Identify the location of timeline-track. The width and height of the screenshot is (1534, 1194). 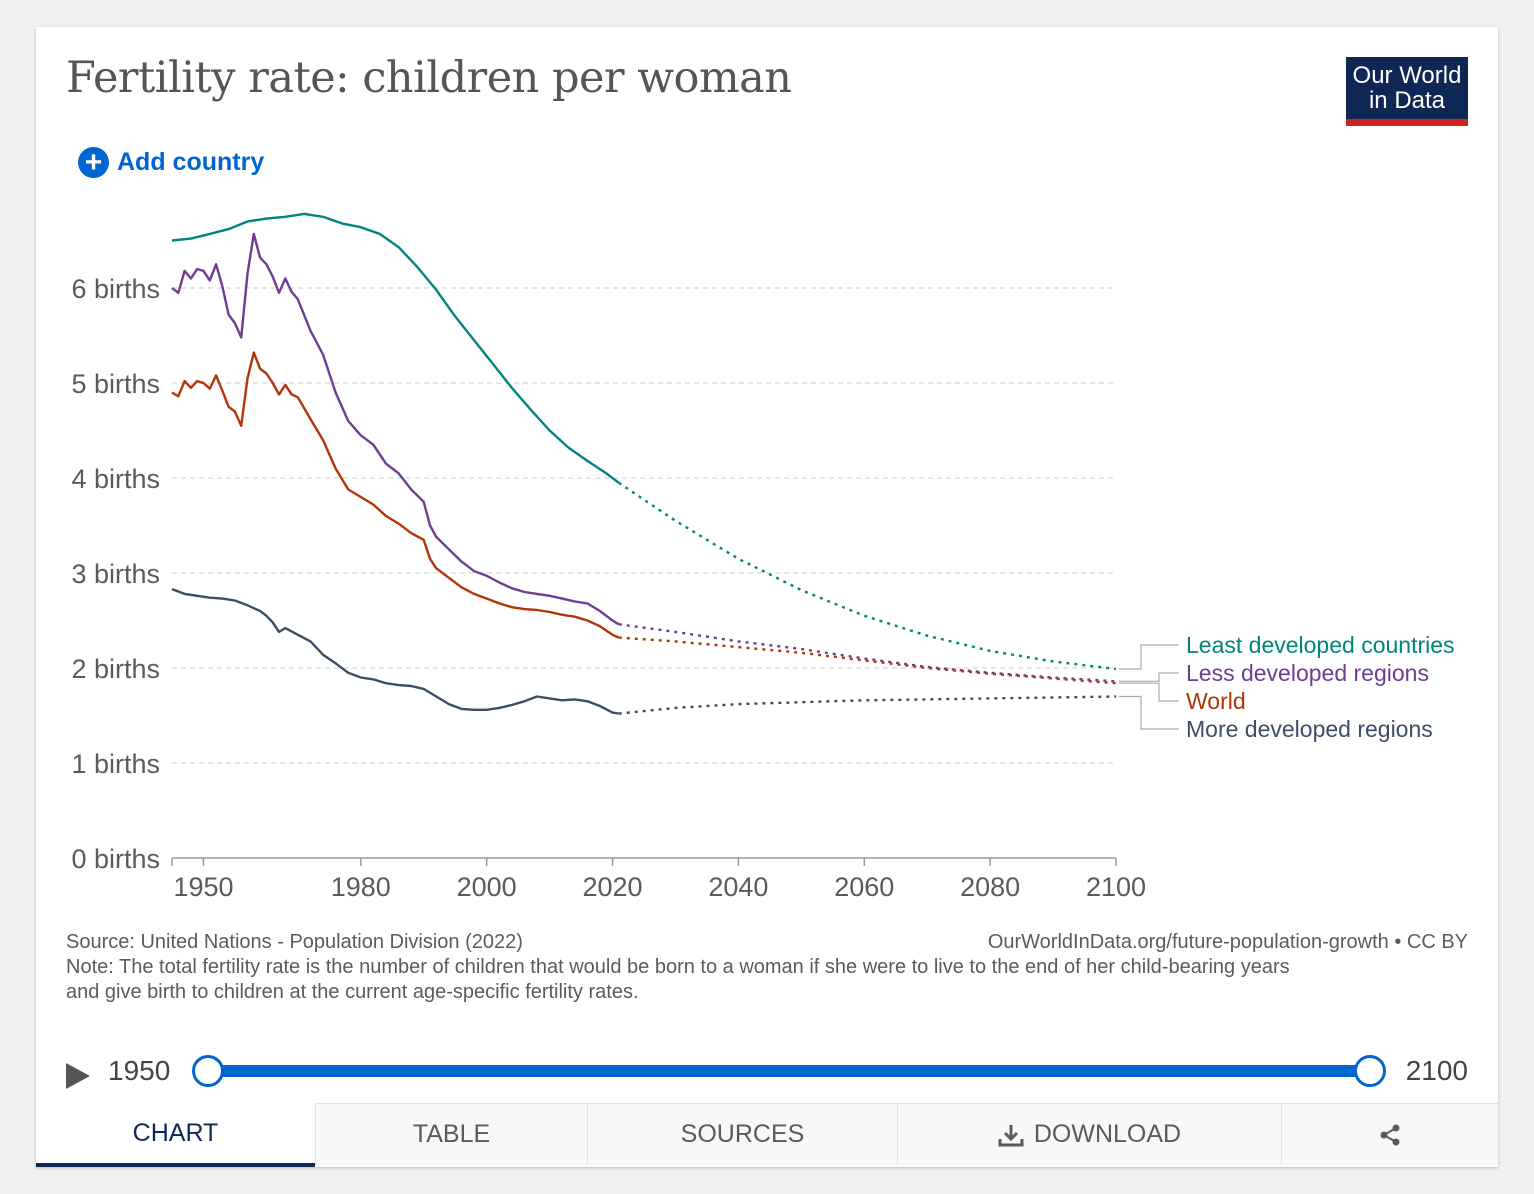
(787, 1071).